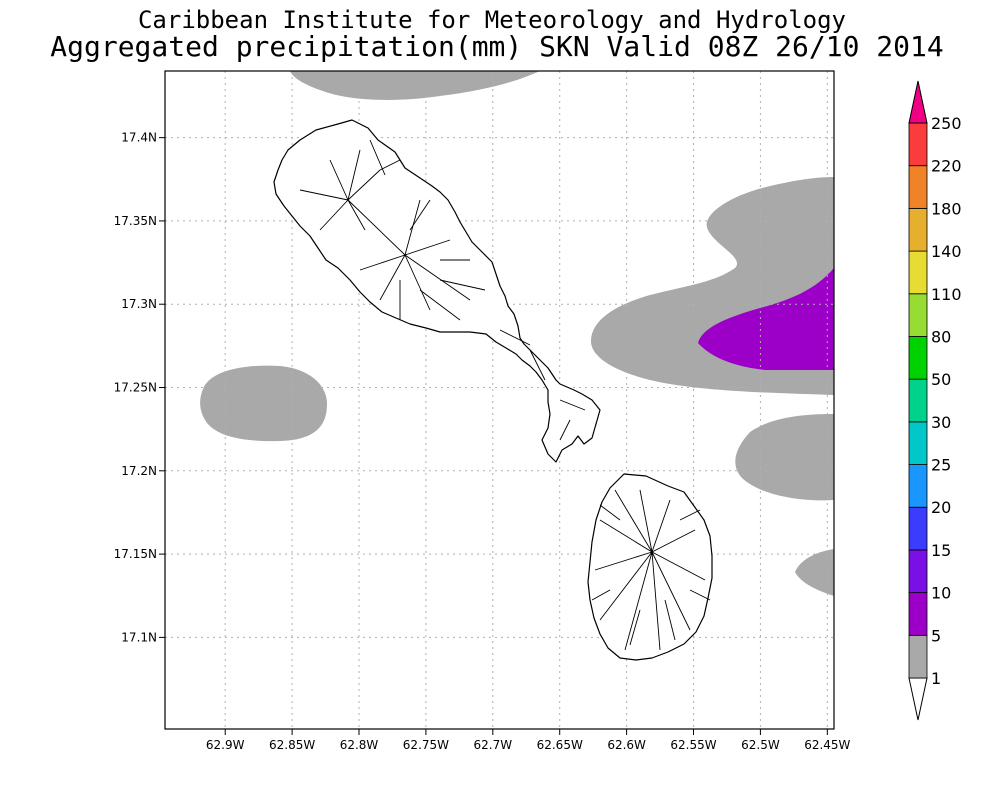 The width and height of the screenshot is (1000, 800). What do you see at coordinates (941, 593) in the screenshot?
I see `colorbar-label: 10` at bounding box center [941, 593].